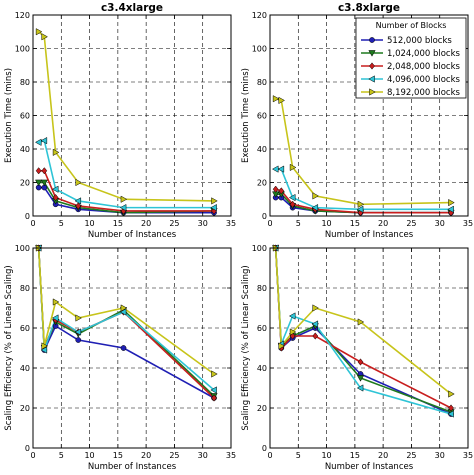 The width and height of the screenshot is (474, 475). What do you see at coordinates (424, 54) in the screenshot?
I see `legend-entry-1-024-000-blocks: 1,024,000 blocks` at bounding box center [424, 54].